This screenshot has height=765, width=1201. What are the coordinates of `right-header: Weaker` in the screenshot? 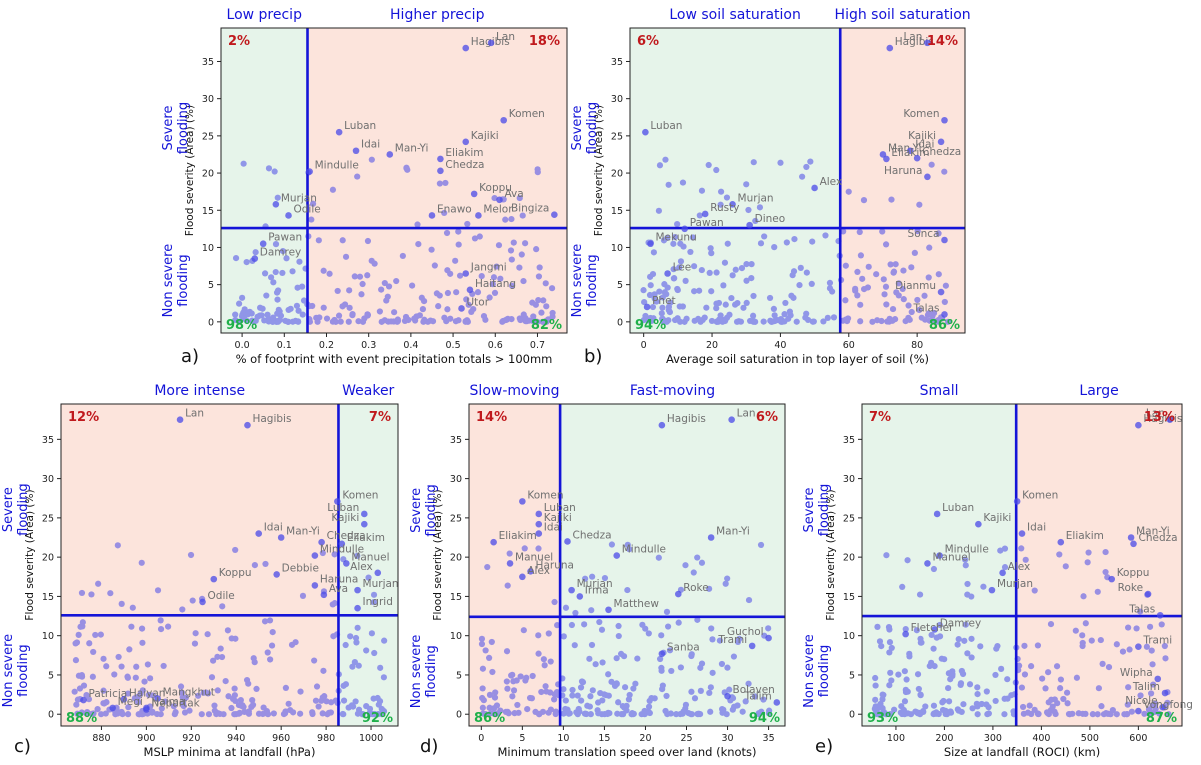 It's located at (368, 391).